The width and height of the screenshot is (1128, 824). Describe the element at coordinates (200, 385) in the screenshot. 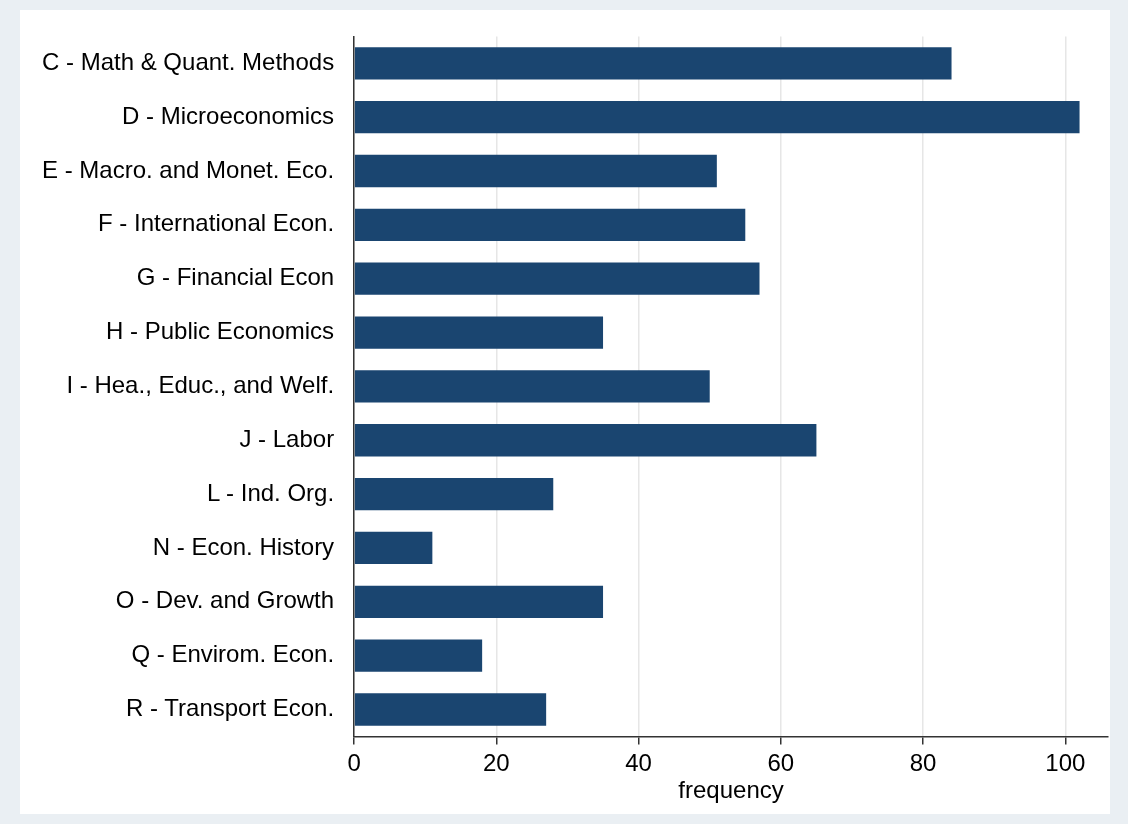

I see `y-tick-label: I - Hea., Educ., and Welf.` at that location.